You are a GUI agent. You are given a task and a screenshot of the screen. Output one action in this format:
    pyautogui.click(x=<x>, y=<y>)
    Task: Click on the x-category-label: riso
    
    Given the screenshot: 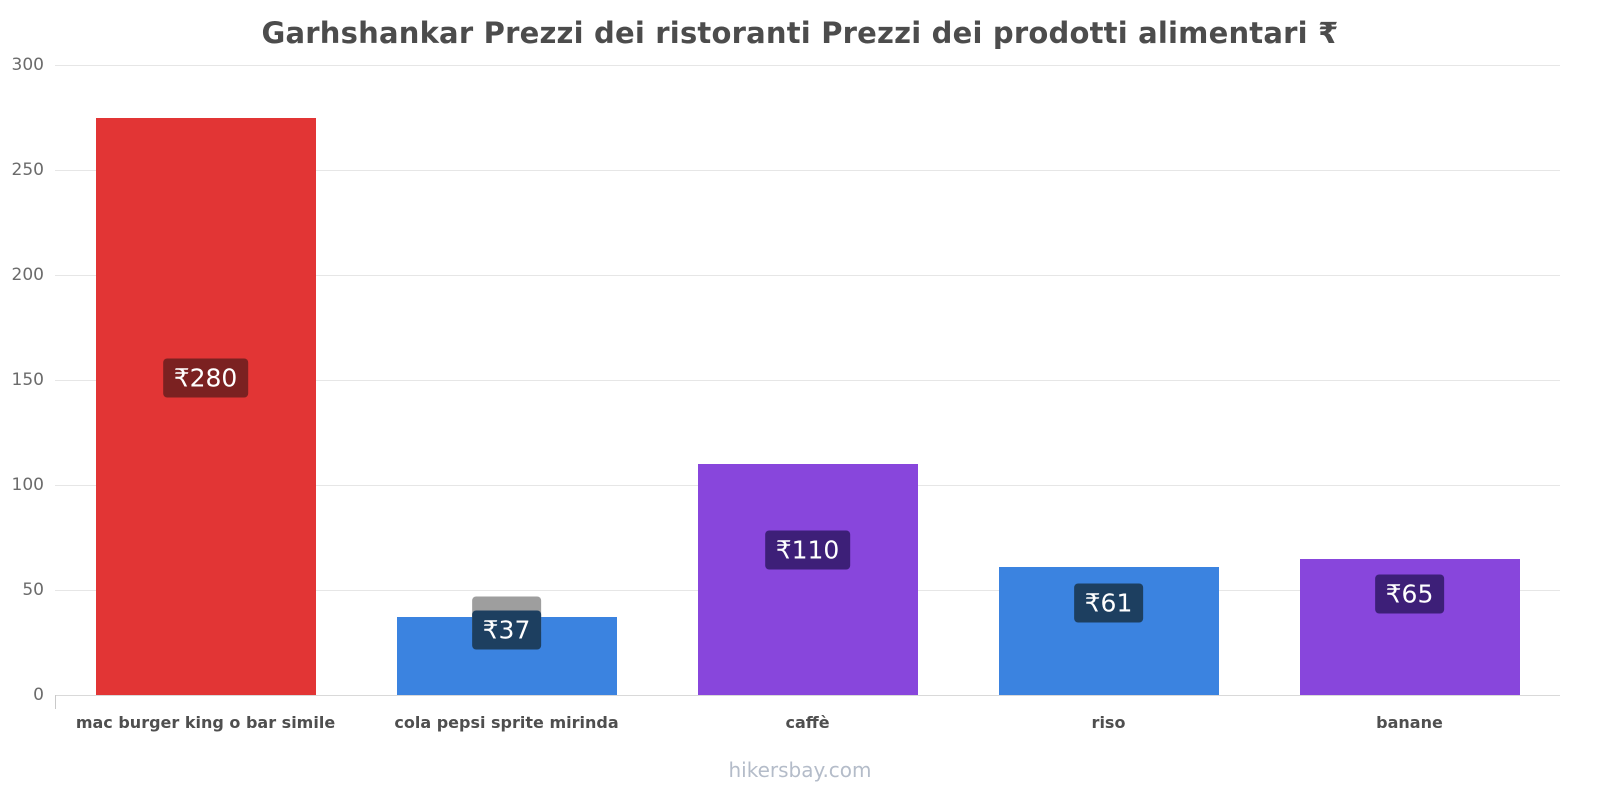 What is the action you would take?
    pyautogui.click(x=1108, y=722)
    